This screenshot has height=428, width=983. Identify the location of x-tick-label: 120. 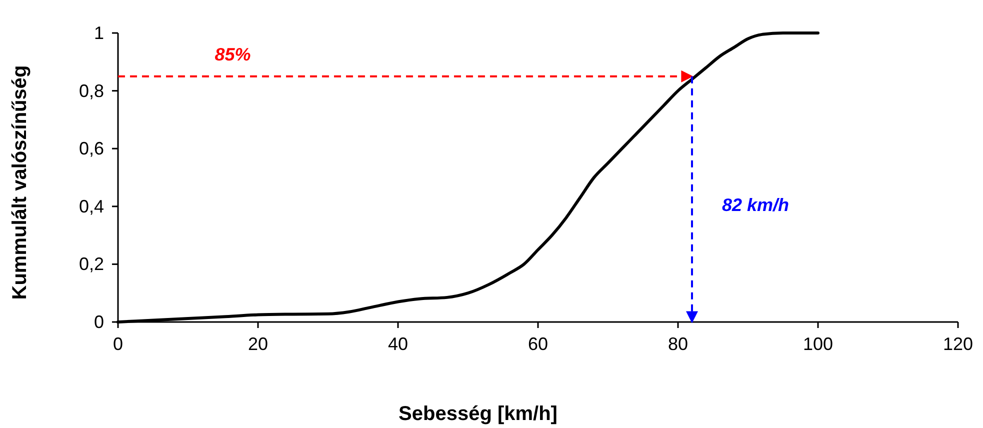
(958, 344).